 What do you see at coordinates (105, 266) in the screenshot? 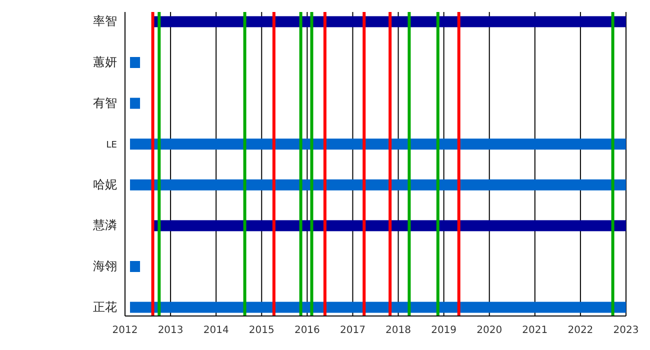
I see `y-tick-label: 海翎` at bounding box center [105, 266].